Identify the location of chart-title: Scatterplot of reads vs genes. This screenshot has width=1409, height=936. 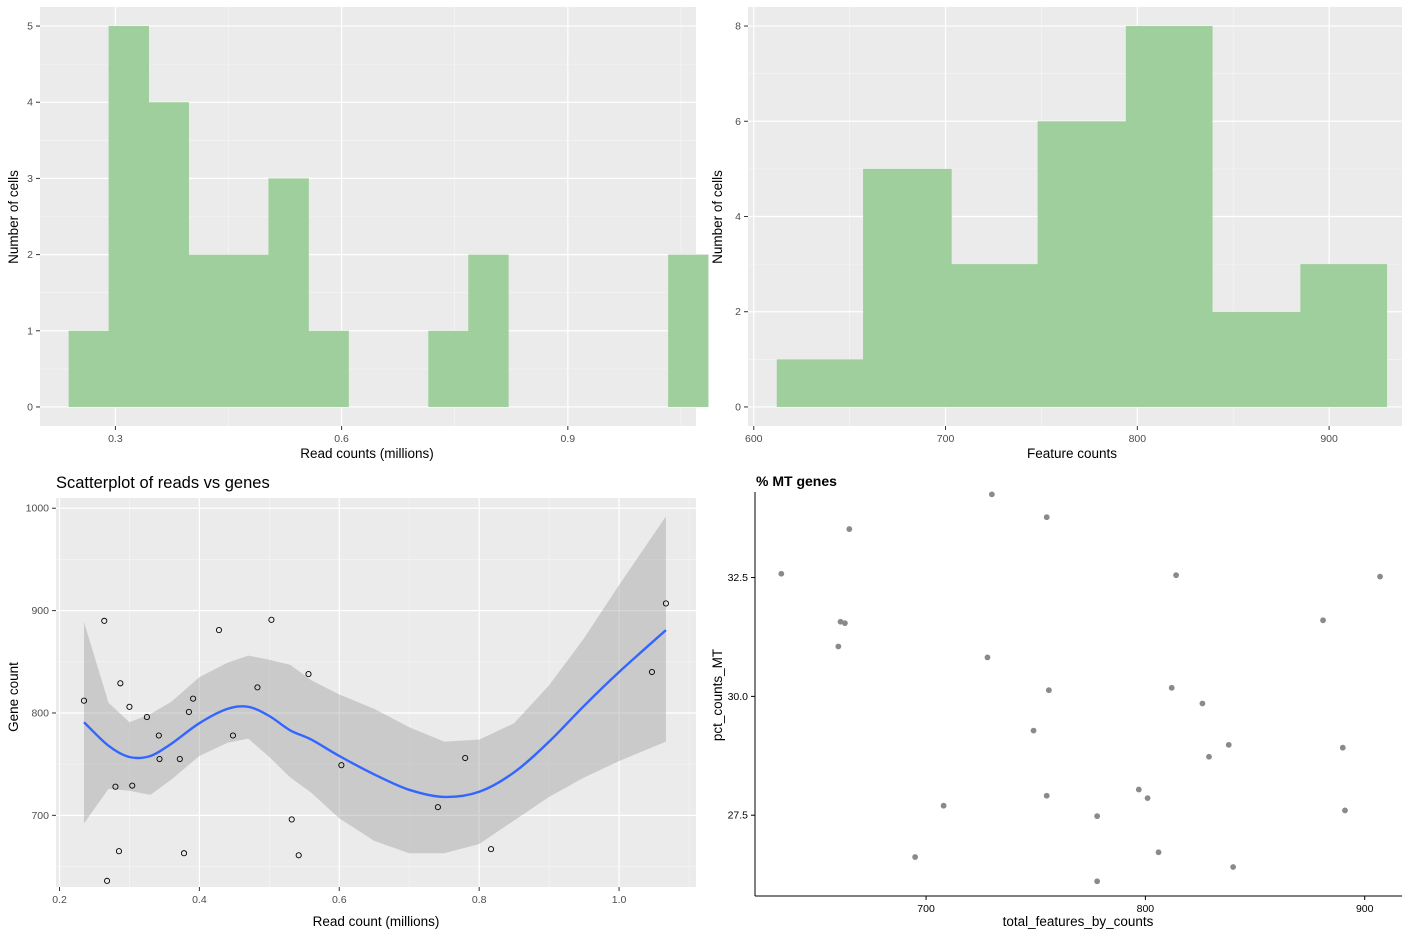
(163, 483).